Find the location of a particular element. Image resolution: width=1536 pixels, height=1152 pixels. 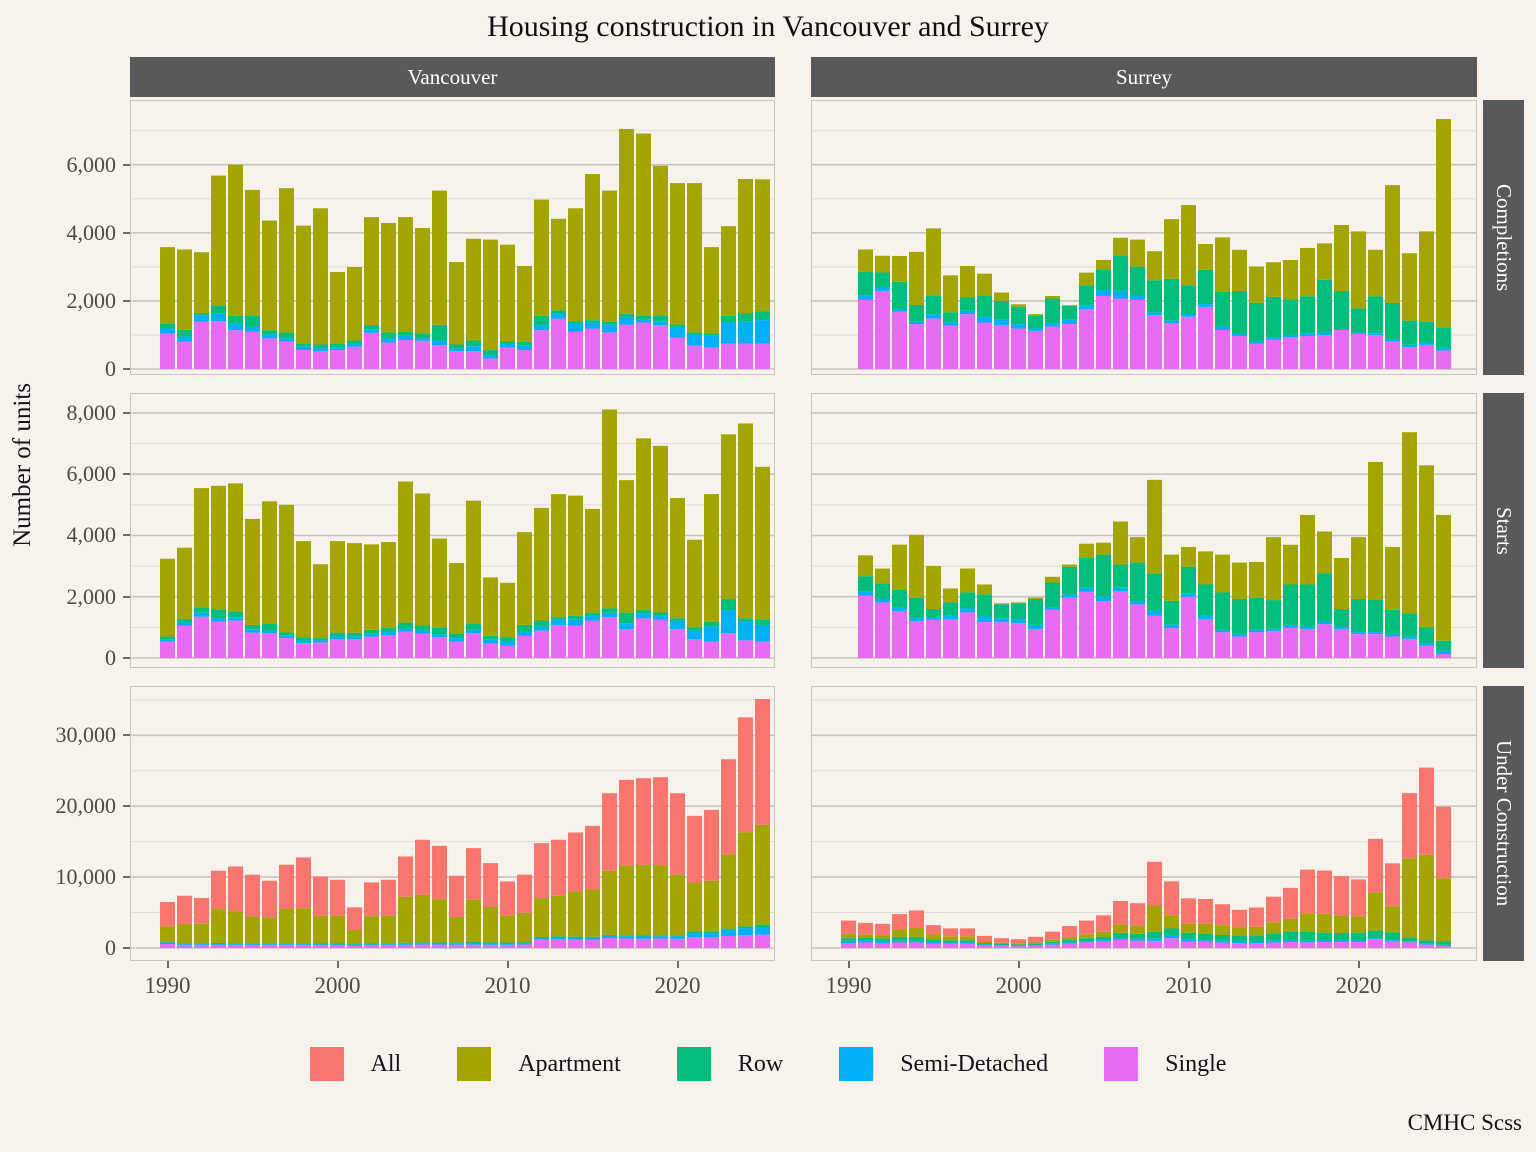

x-tick-mark is located at coordinates (337, 964).